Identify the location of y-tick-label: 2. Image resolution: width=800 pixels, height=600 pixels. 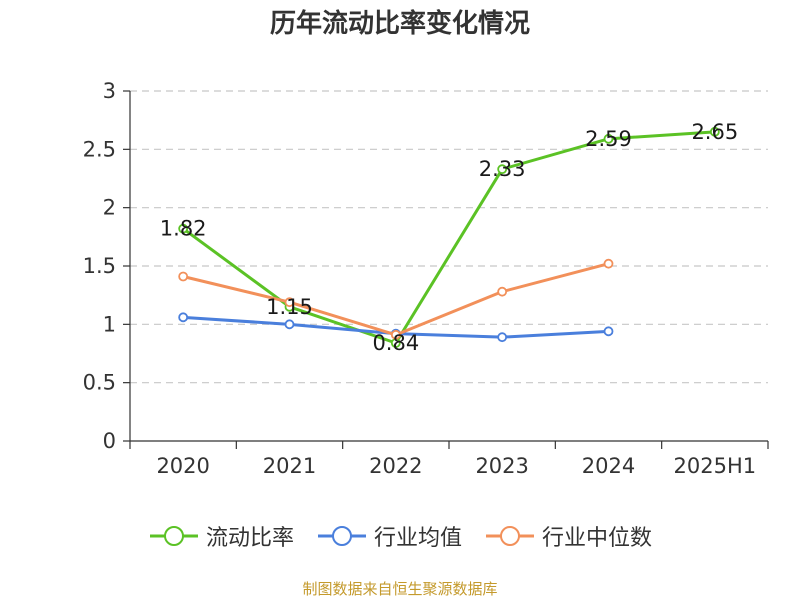
(109, 208).